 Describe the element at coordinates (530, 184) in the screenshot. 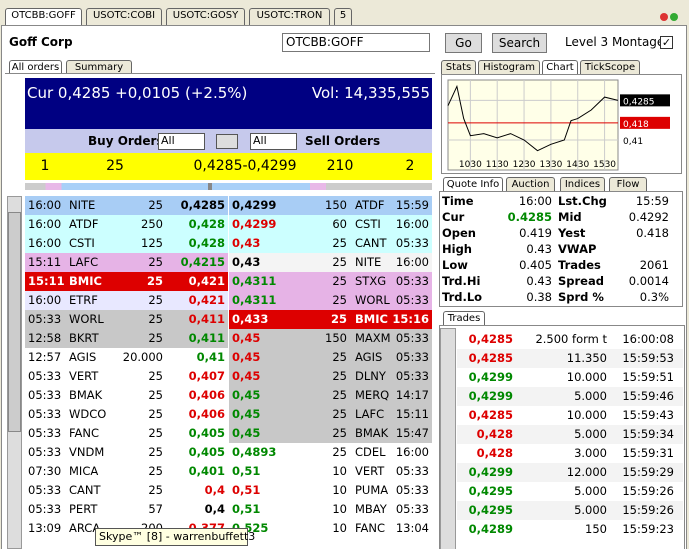

I see `quote-tab: Auction` at that location.